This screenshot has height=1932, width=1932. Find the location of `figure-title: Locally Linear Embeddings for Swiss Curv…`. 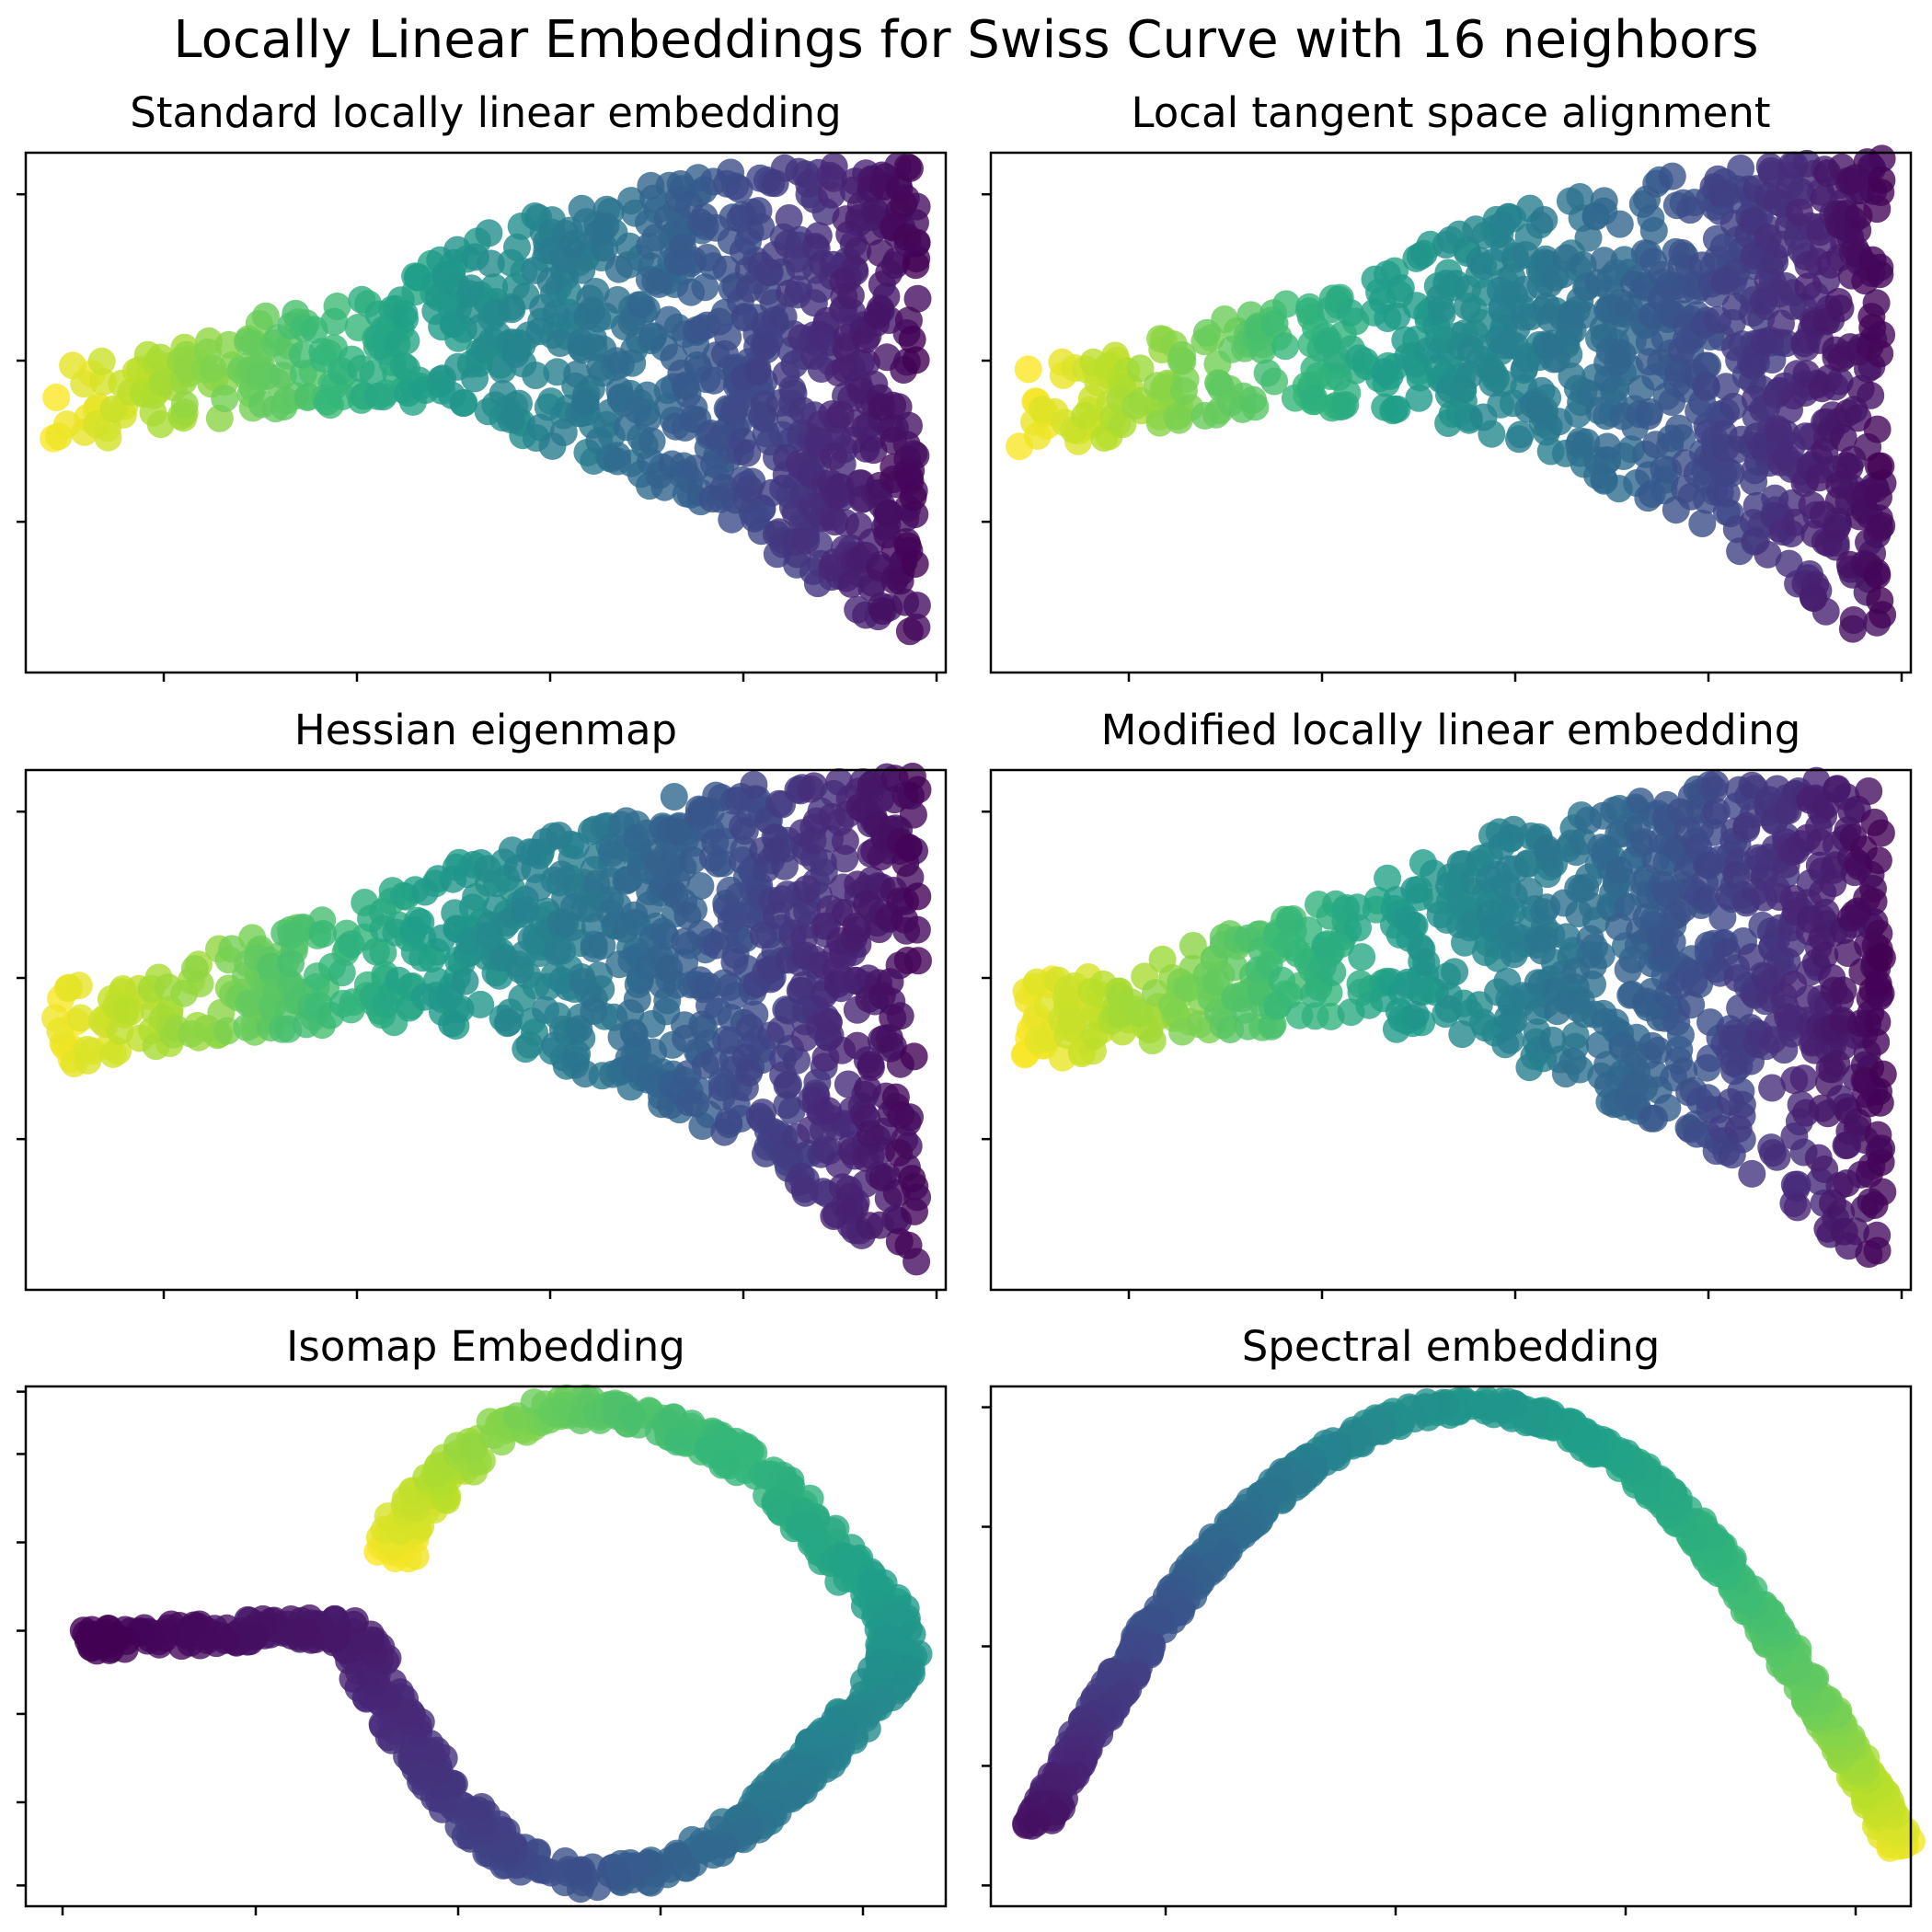

figure-title: Locally Linear Embeddings for Swiss Curv… is located at coordinates (965, 40).